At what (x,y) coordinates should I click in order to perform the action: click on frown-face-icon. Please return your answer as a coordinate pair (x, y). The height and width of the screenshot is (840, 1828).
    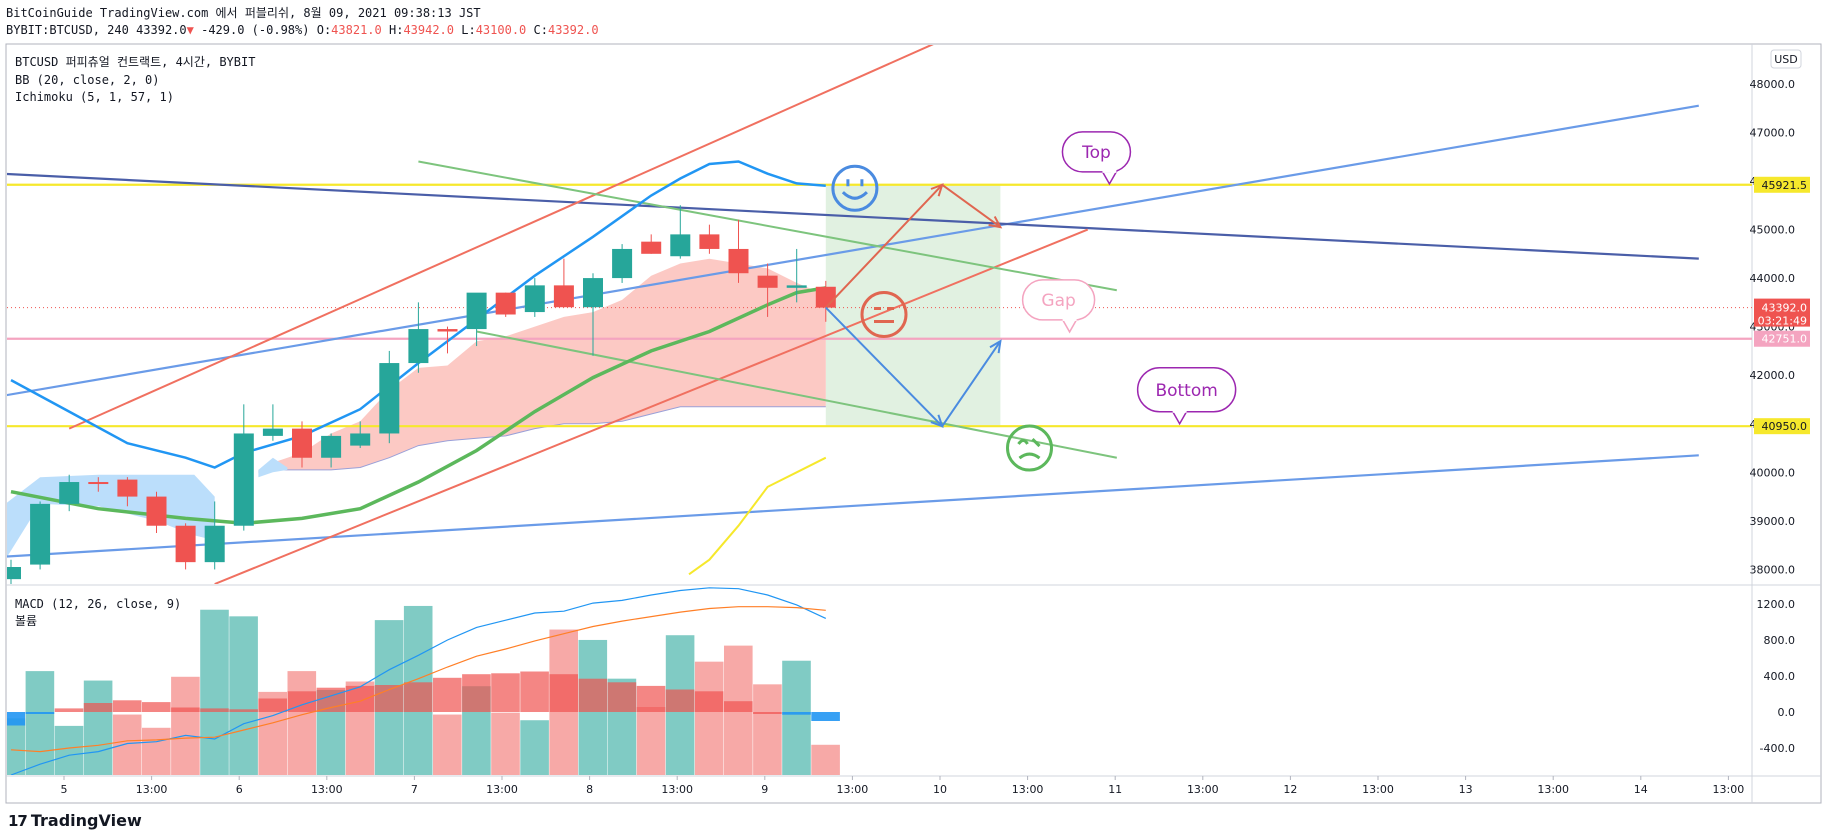
    Looking at the image, I should click on (1029, 448).